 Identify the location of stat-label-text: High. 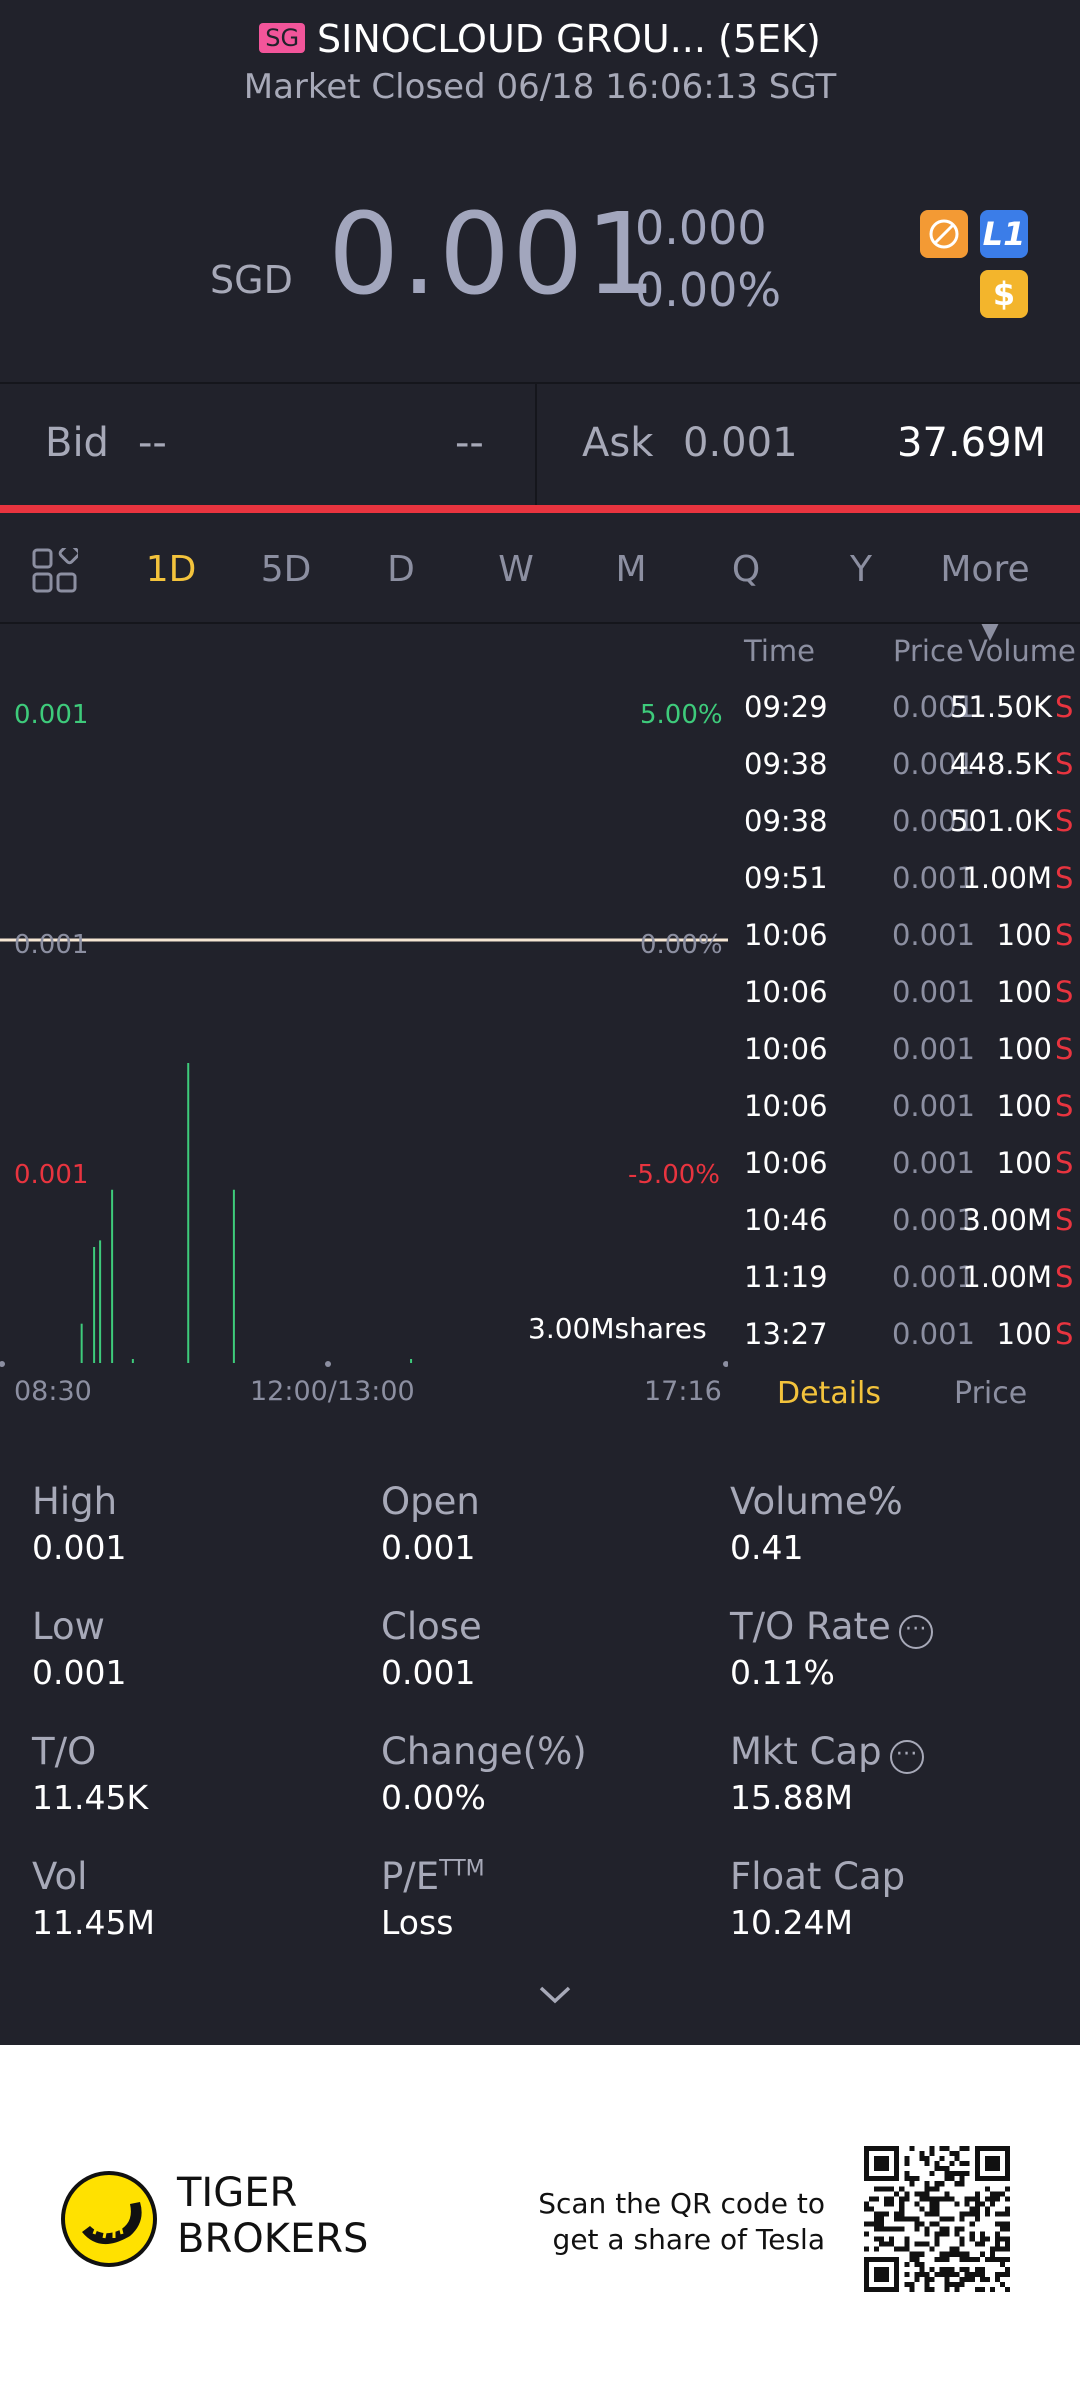
(75, 1501).